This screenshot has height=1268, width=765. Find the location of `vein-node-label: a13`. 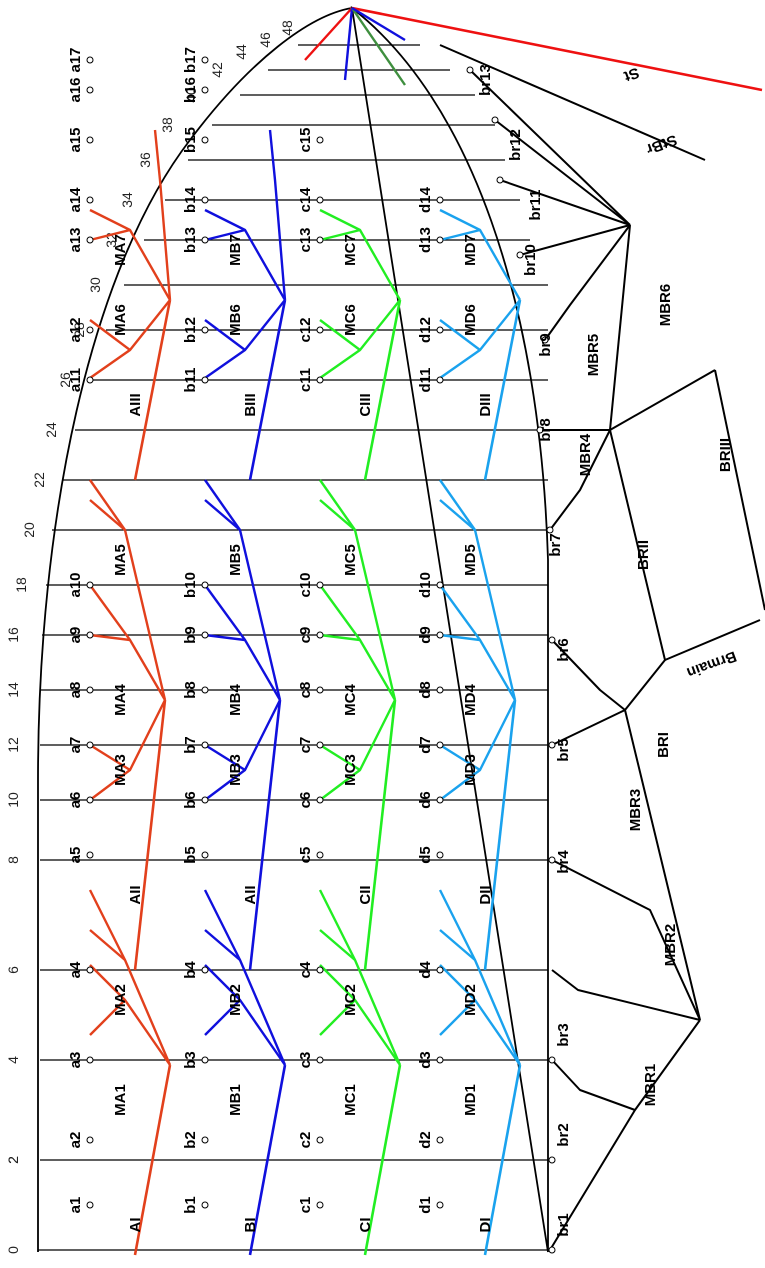

vein-node-label: a13 is located at coordinates (75, 239).